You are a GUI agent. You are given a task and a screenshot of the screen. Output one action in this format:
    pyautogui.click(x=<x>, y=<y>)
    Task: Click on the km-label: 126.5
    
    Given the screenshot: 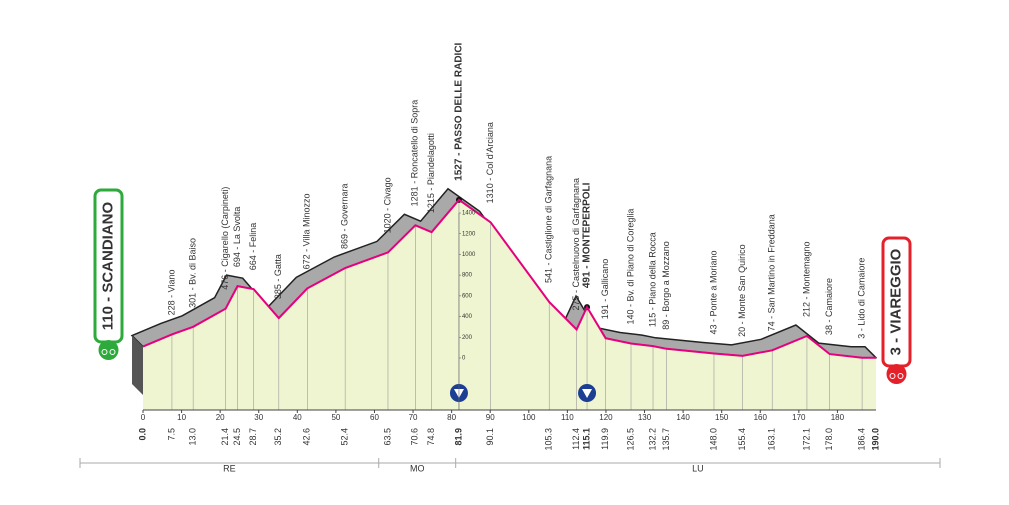 What is the action you would take?
    pyautogui.click(x=630, y=439)
    